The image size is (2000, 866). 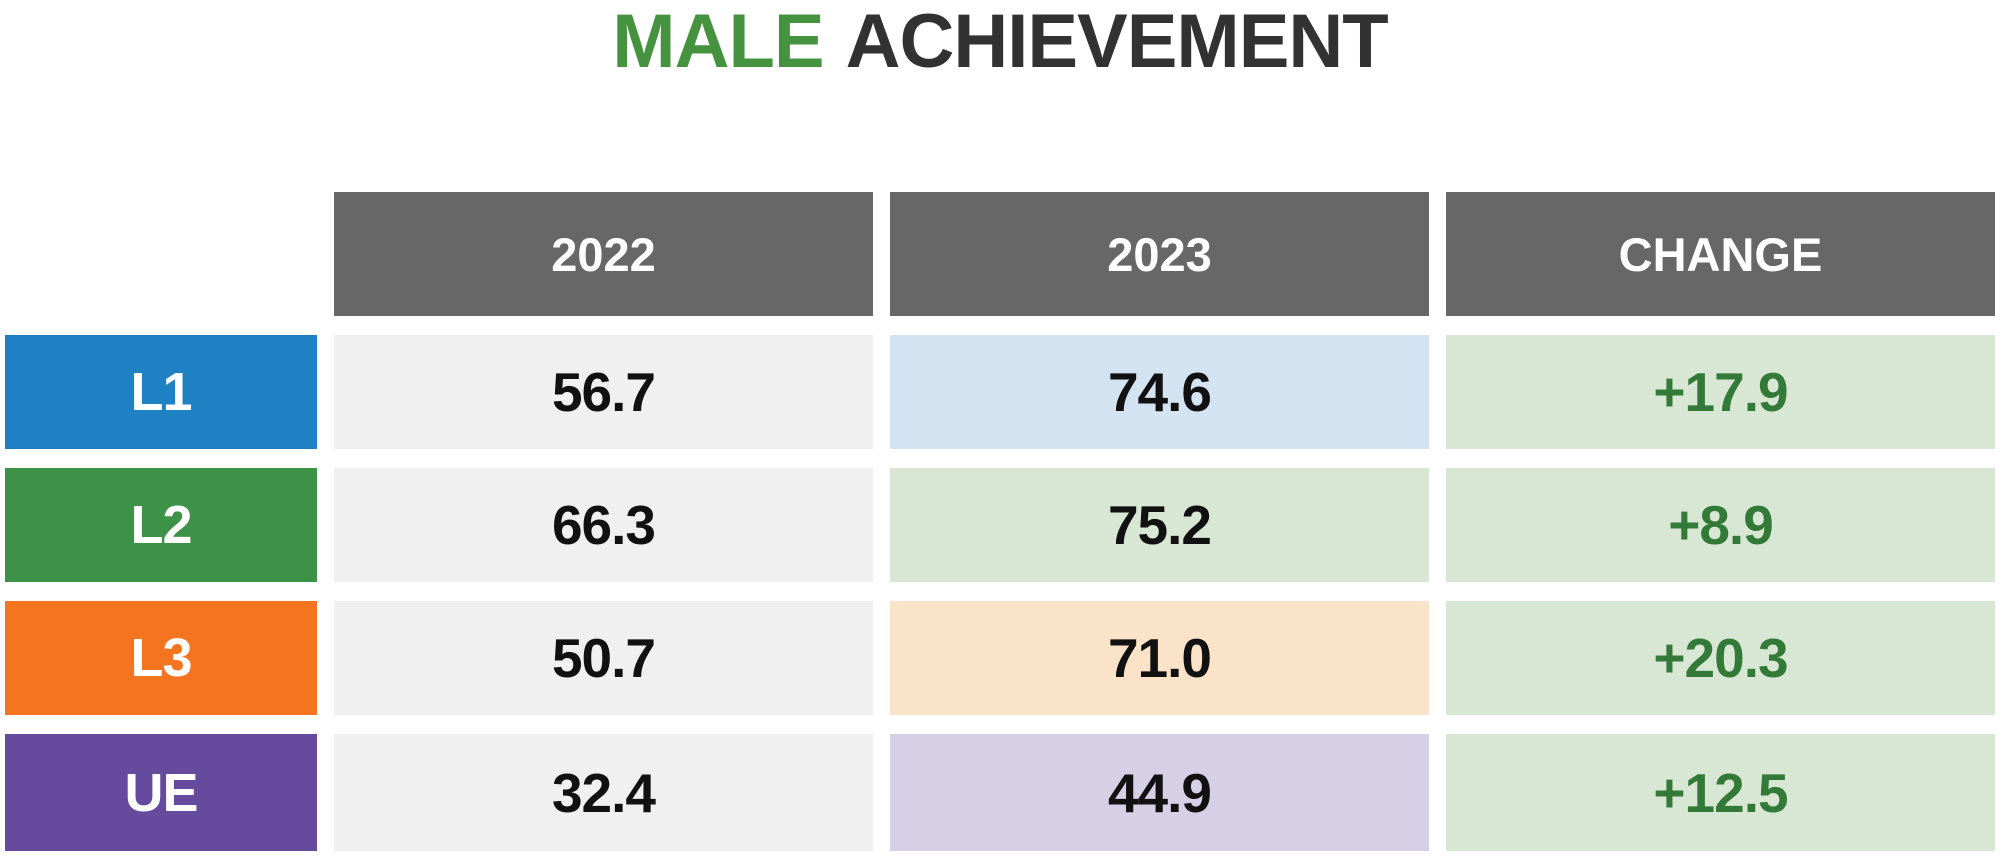 What do you see at coordinates (1720, 254) in the screenshot?
I see `column-header-change: CHANGE` at bounding box center [1720, 254].